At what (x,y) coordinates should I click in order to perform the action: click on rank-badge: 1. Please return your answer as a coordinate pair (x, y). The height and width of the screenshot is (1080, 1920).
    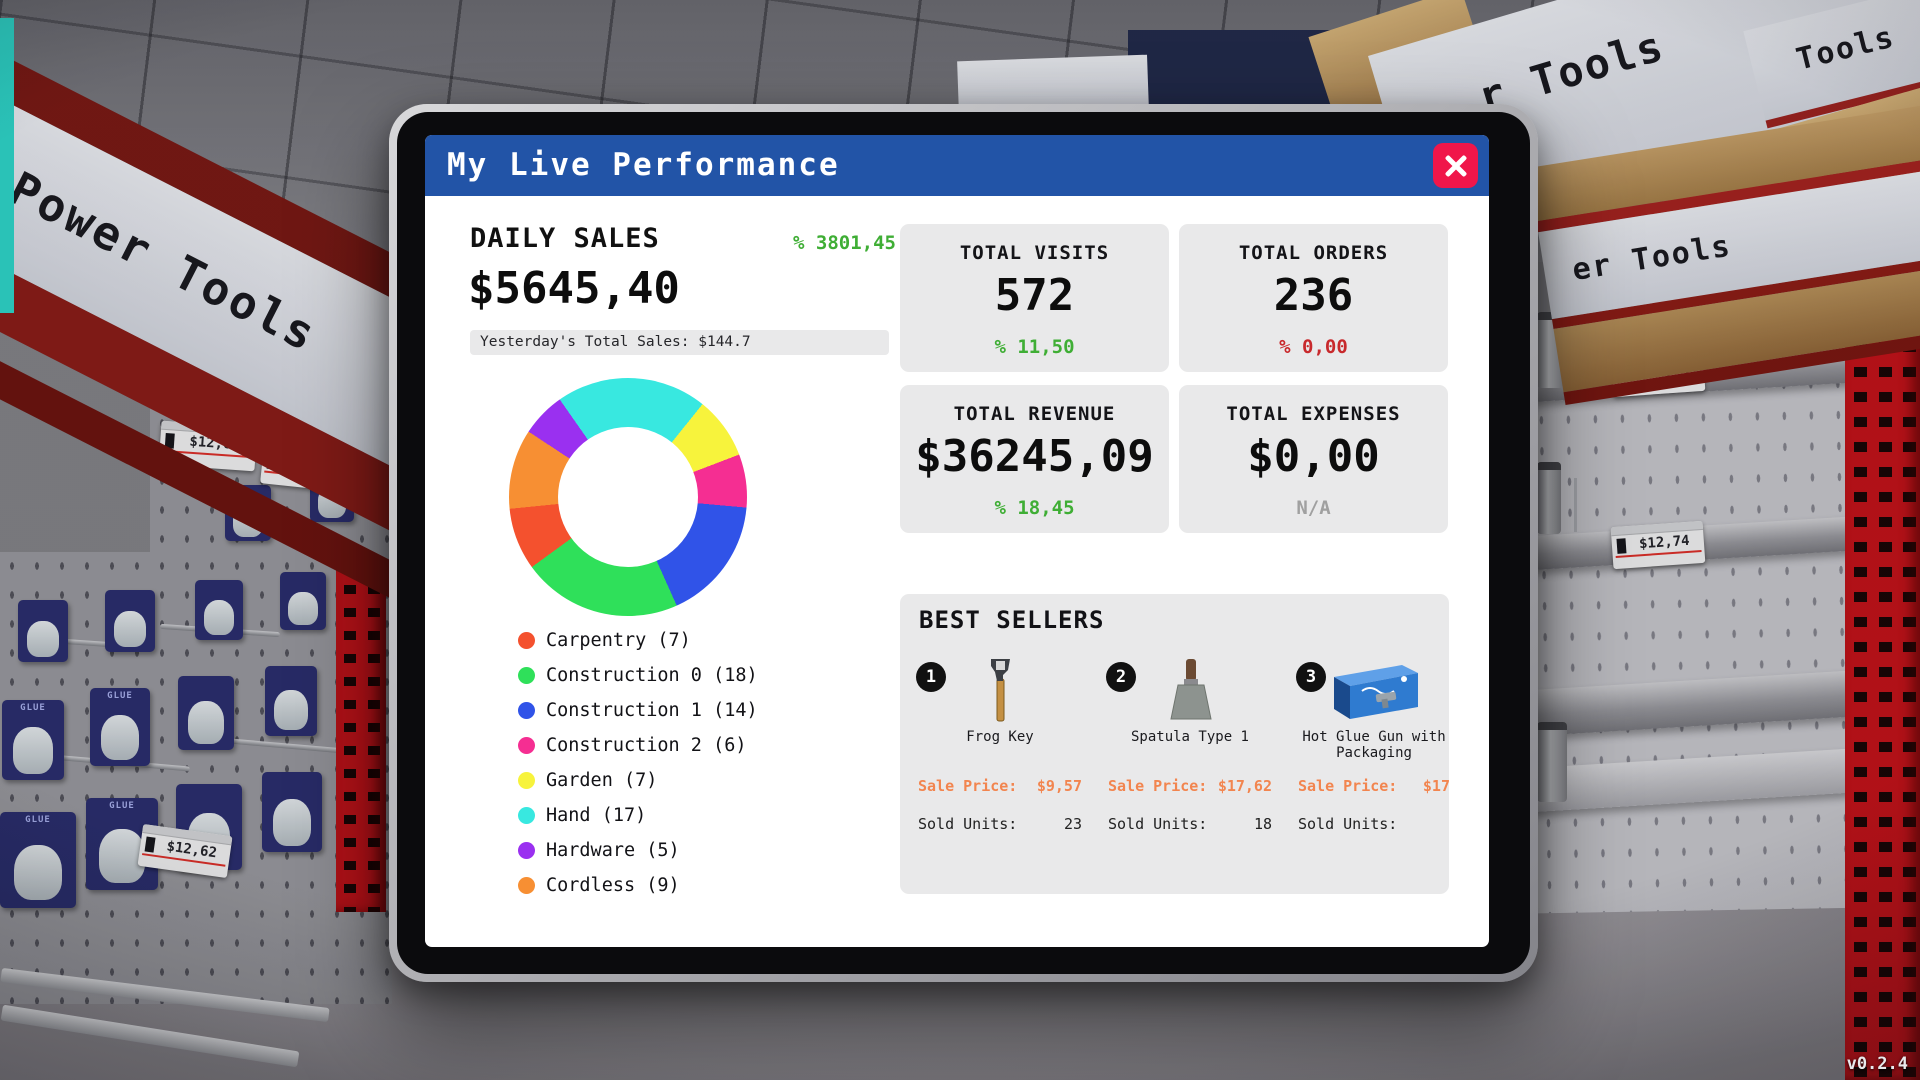
    Looking at the image, I should click on (931, 677).